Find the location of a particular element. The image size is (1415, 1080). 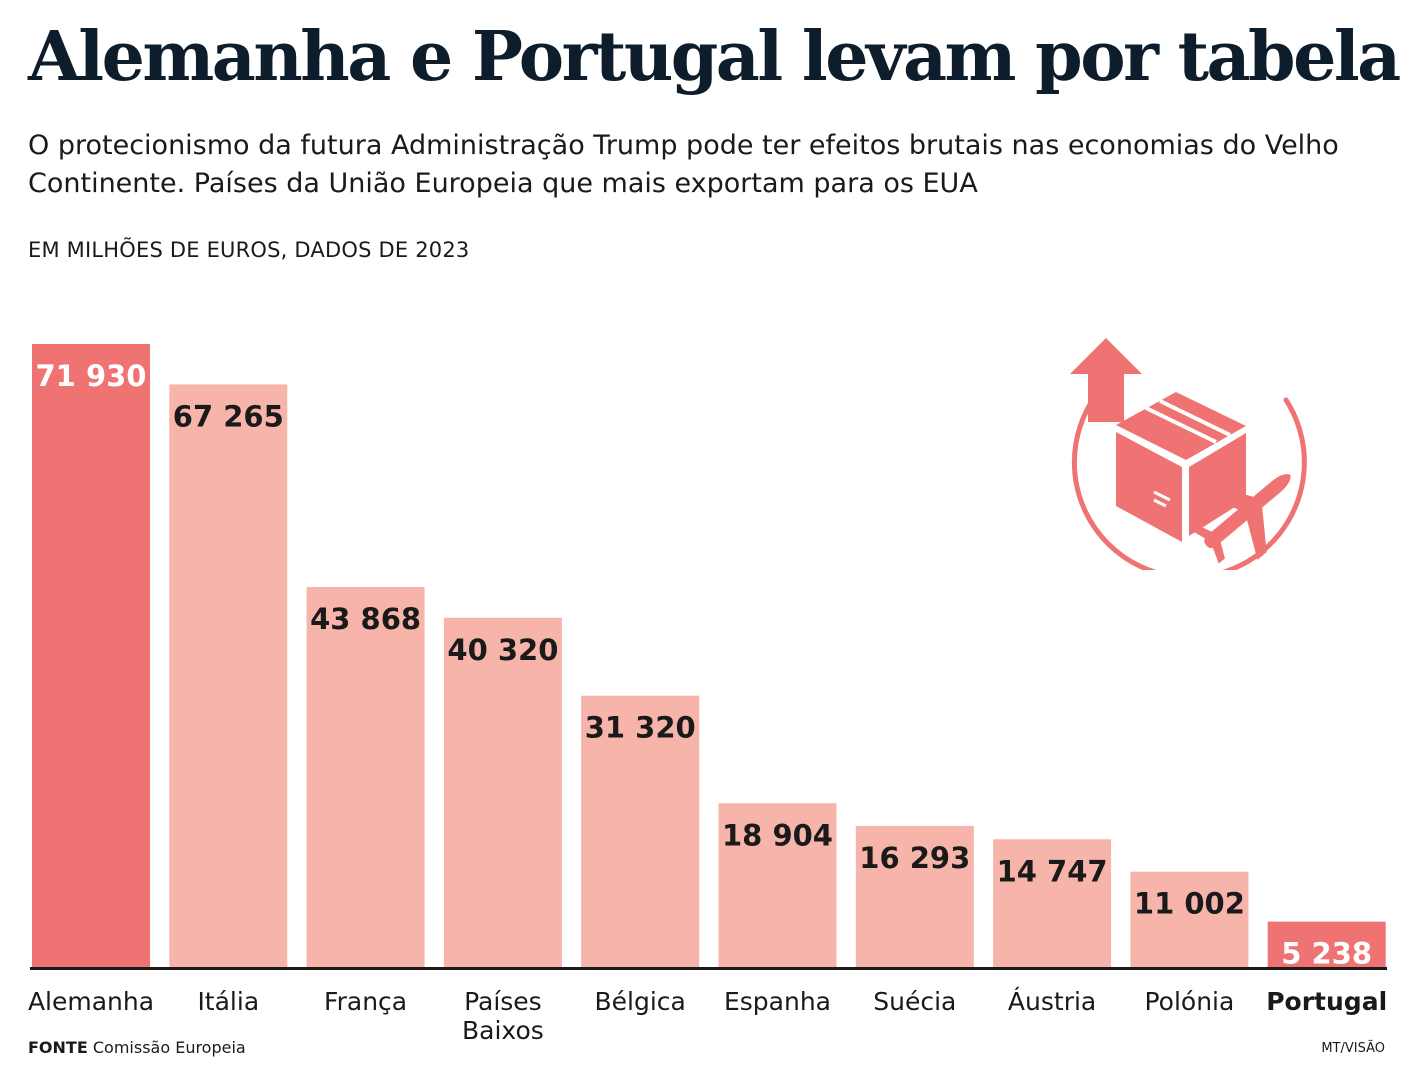

credit-note: MT/VISÃO is located at coordinates (1353, 1048).